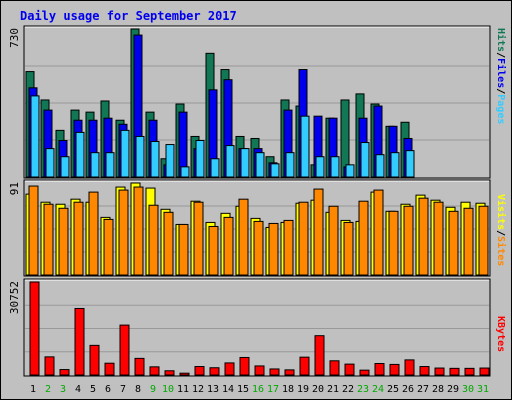  What do you see at coordinates (153, 389) in the screenshot?
I see `x-tick-label-9: 9` at bounding box center [153, 389].